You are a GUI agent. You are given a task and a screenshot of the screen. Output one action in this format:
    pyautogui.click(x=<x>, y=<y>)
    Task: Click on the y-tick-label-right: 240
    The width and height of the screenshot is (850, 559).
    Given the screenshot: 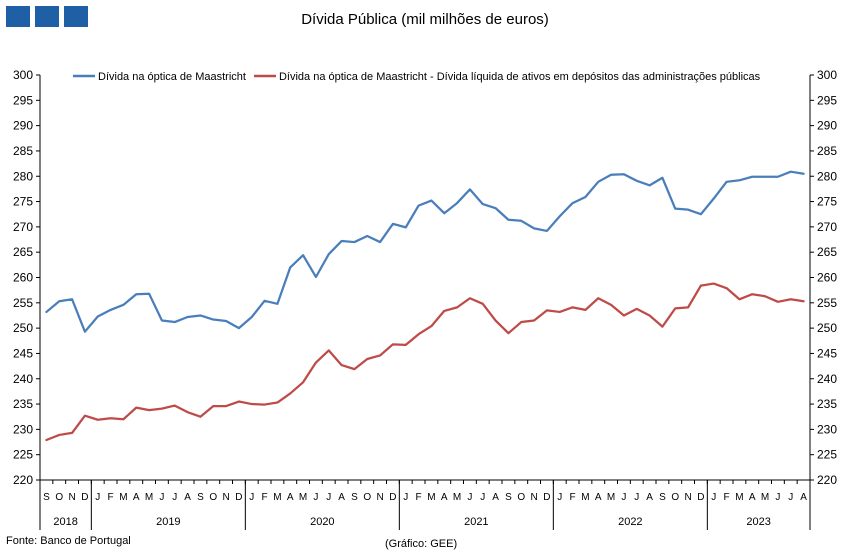 What is the action you would take?
    pyautogui.click(x=827, y=379)
    